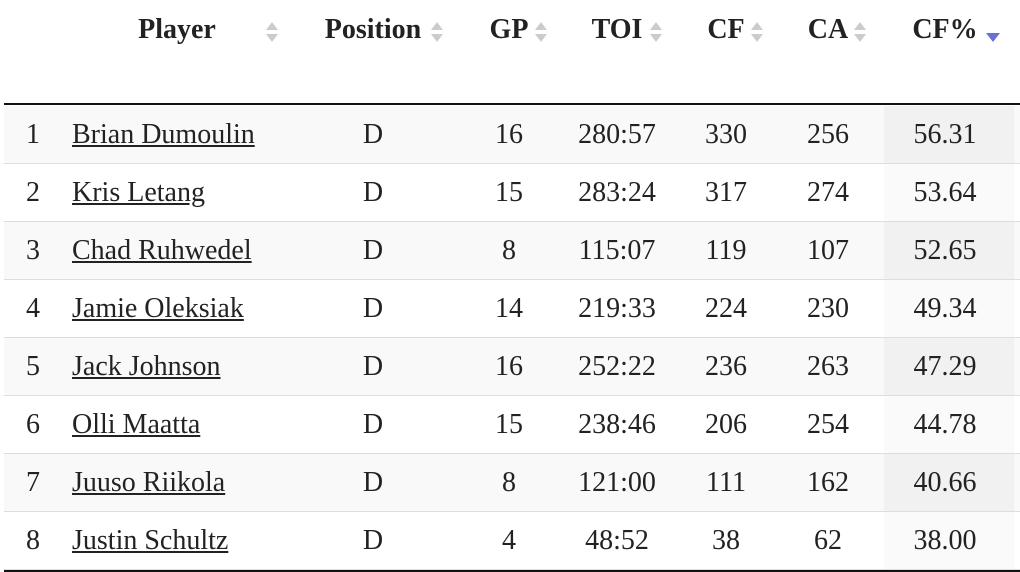  Describe the element at coordinates (726, 192) in the screenshot. I see `stat-cell: 317` at that location.